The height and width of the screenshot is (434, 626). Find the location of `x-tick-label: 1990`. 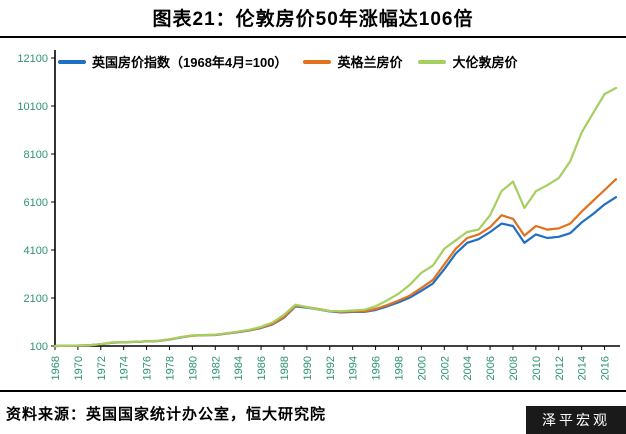

x-tick-label: 1990 is located at coordinates (308, 368).